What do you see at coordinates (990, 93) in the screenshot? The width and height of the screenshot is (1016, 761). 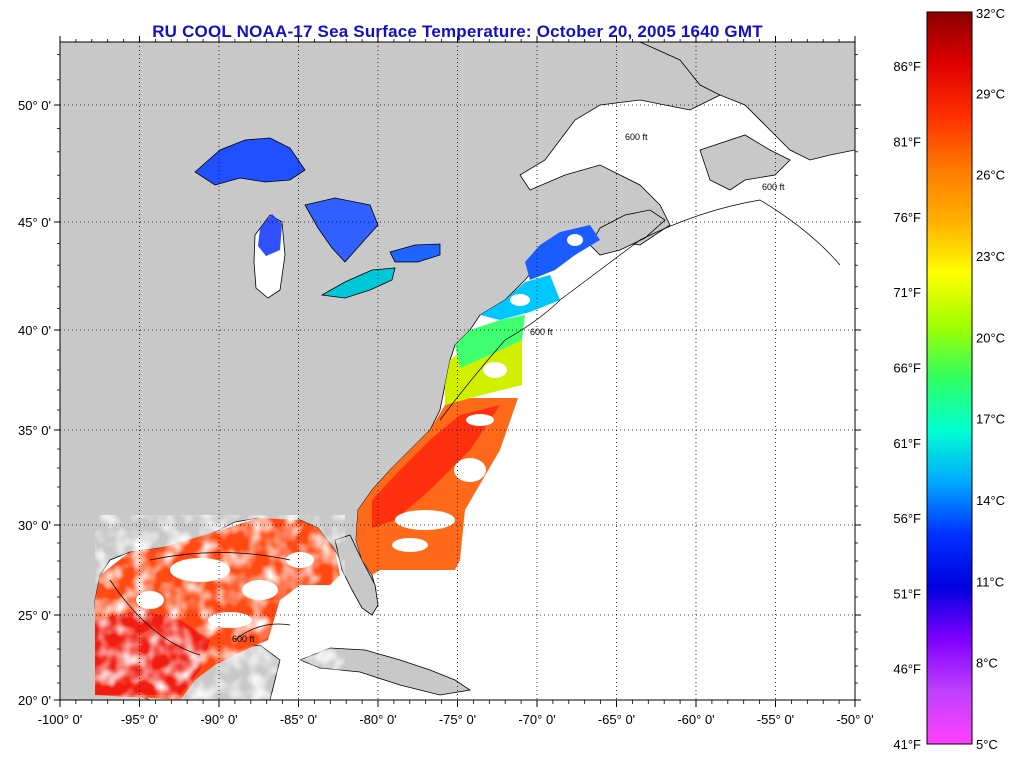 I see `celsius-label: 29°C` at bounding box center [990, 93].